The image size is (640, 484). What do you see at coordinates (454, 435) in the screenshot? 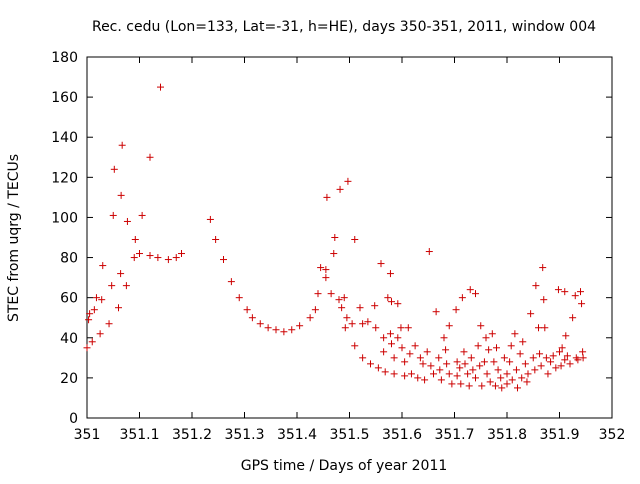
I see `x-tick-label: 351.7` at bounding box center [454, 435].